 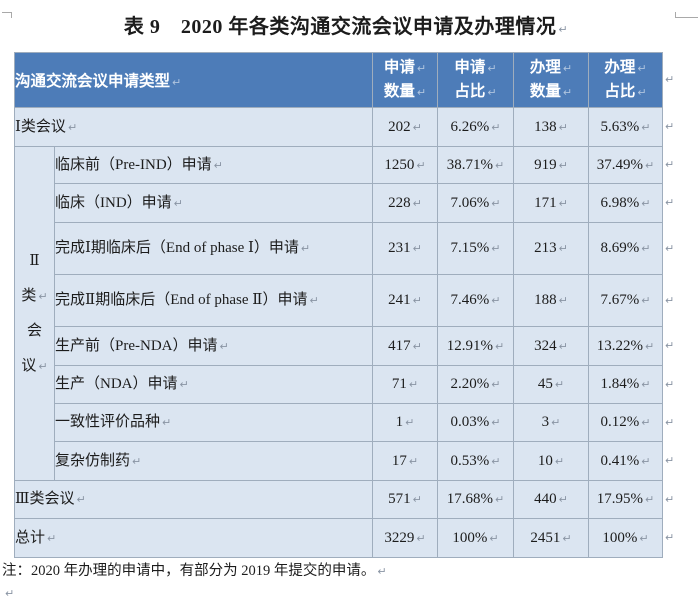 What do you see at coordinates (476, 500) in the screenshot?
I see `apply-pct-cell: 17.68% ↵` at bounding box center [476, 500].